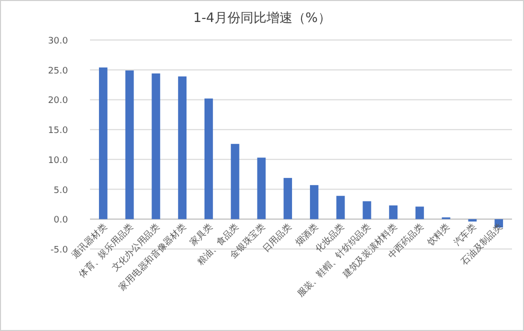  What do you see at coordinates (61, 191) in the screenshot?
I see `y-tick-label: 5.0` at bounding box center [61, 191].